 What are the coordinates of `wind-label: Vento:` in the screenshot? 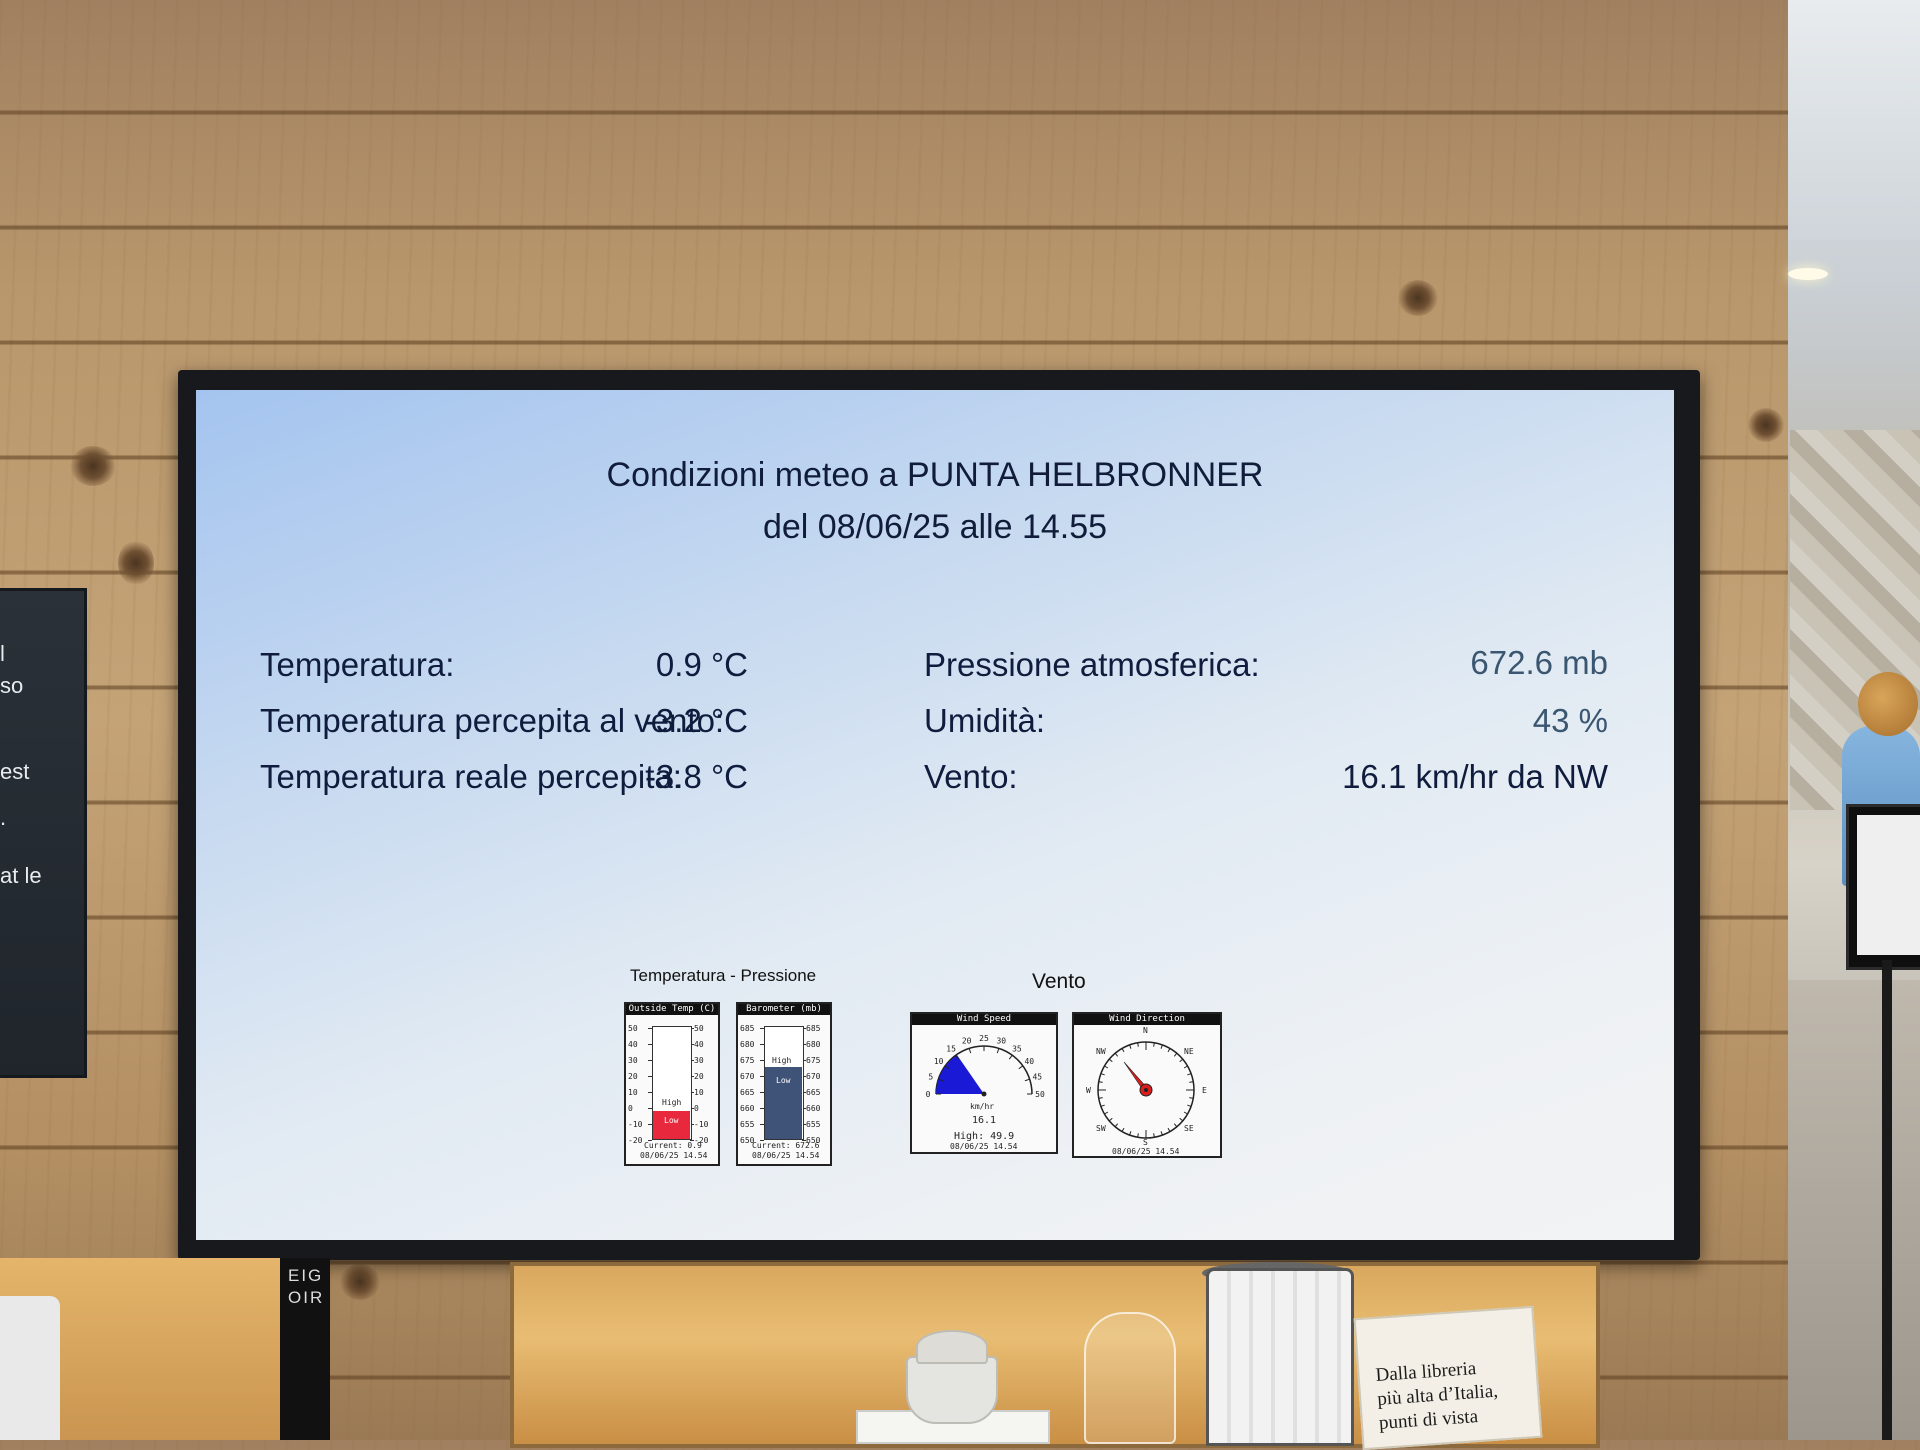 It's located at (971, 776).